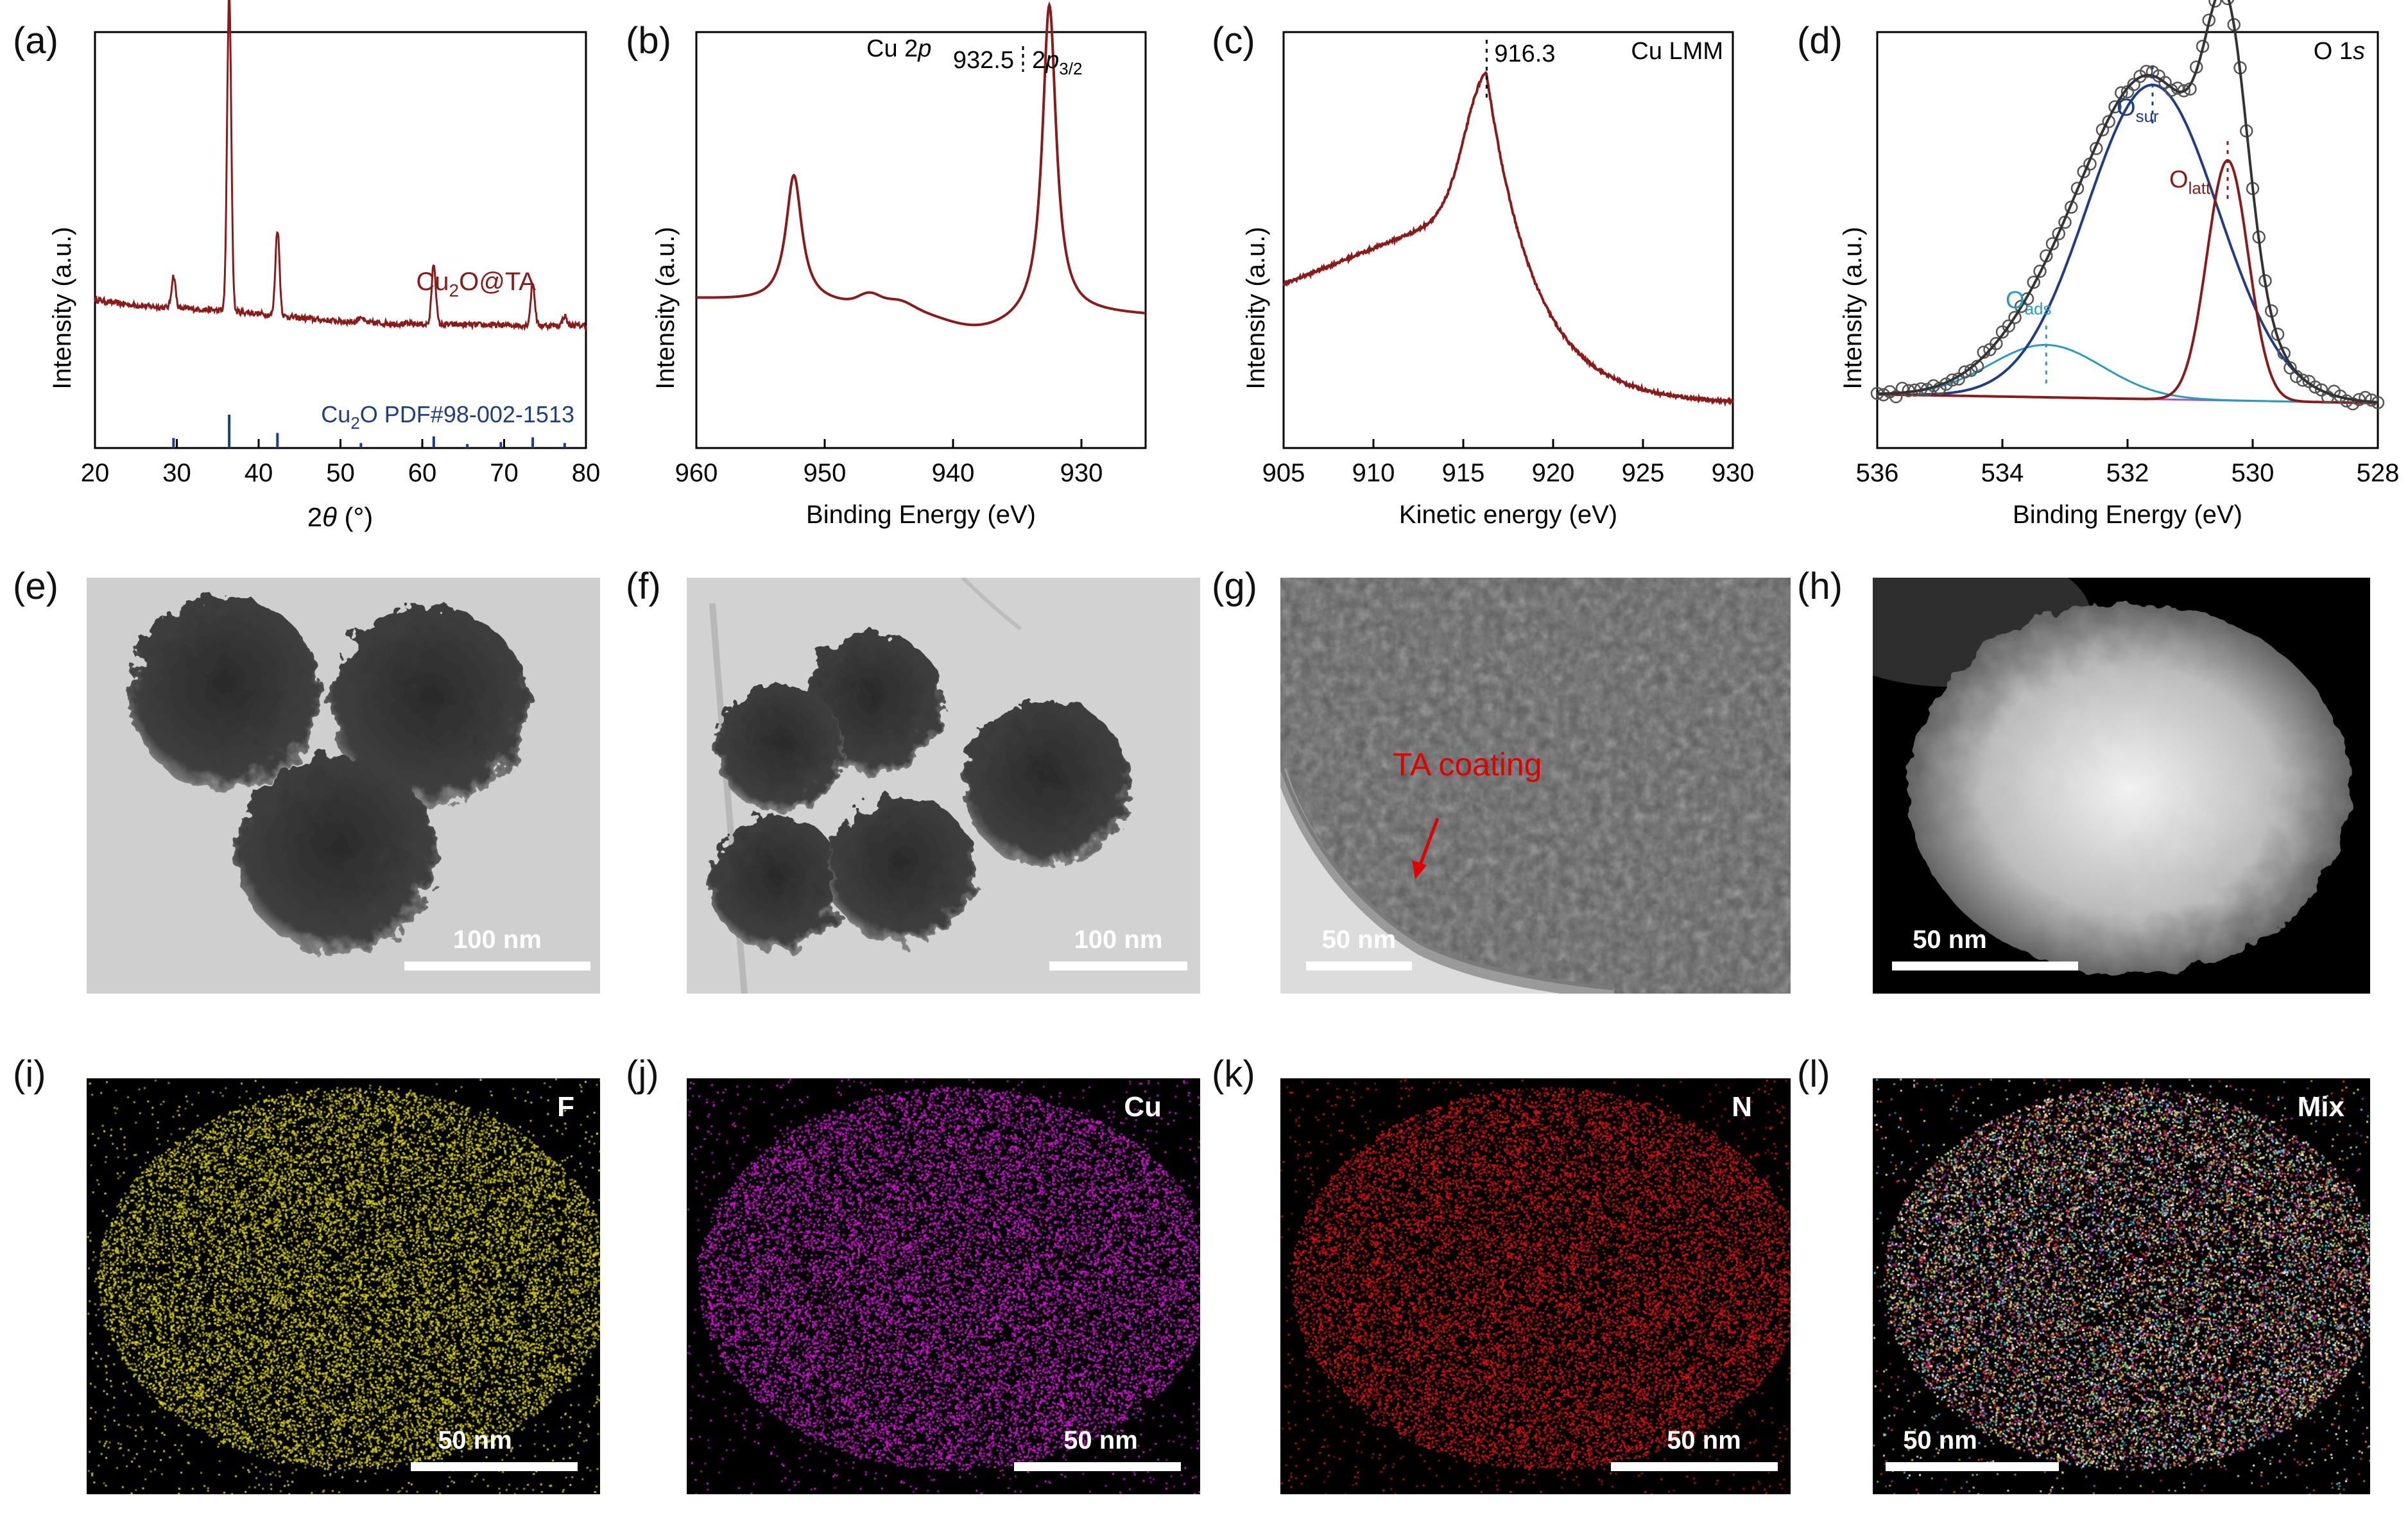 The width and height of the screenshot is (2408, 1518). I want to click on eds-map-k: N 50 nm, so click(1535, 1286).